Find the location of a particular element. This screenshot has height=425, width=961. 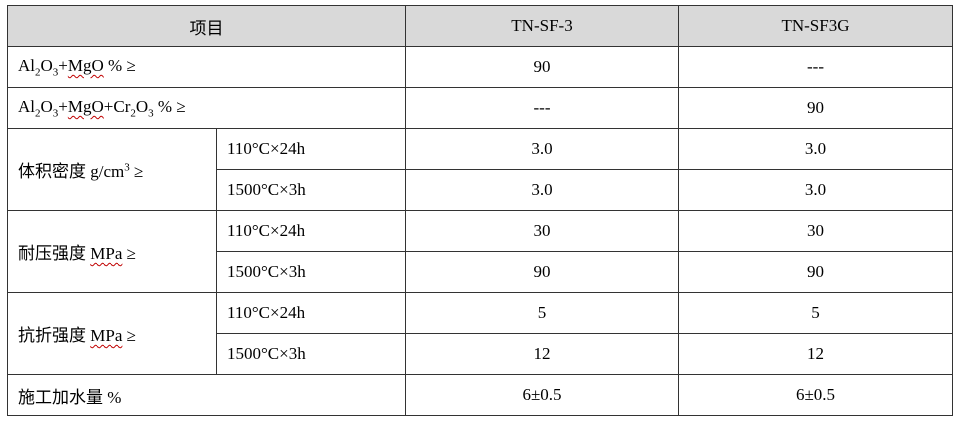

table-row: 1500°C×3h 3.0 3.0 is located at coordinates (480, 190).